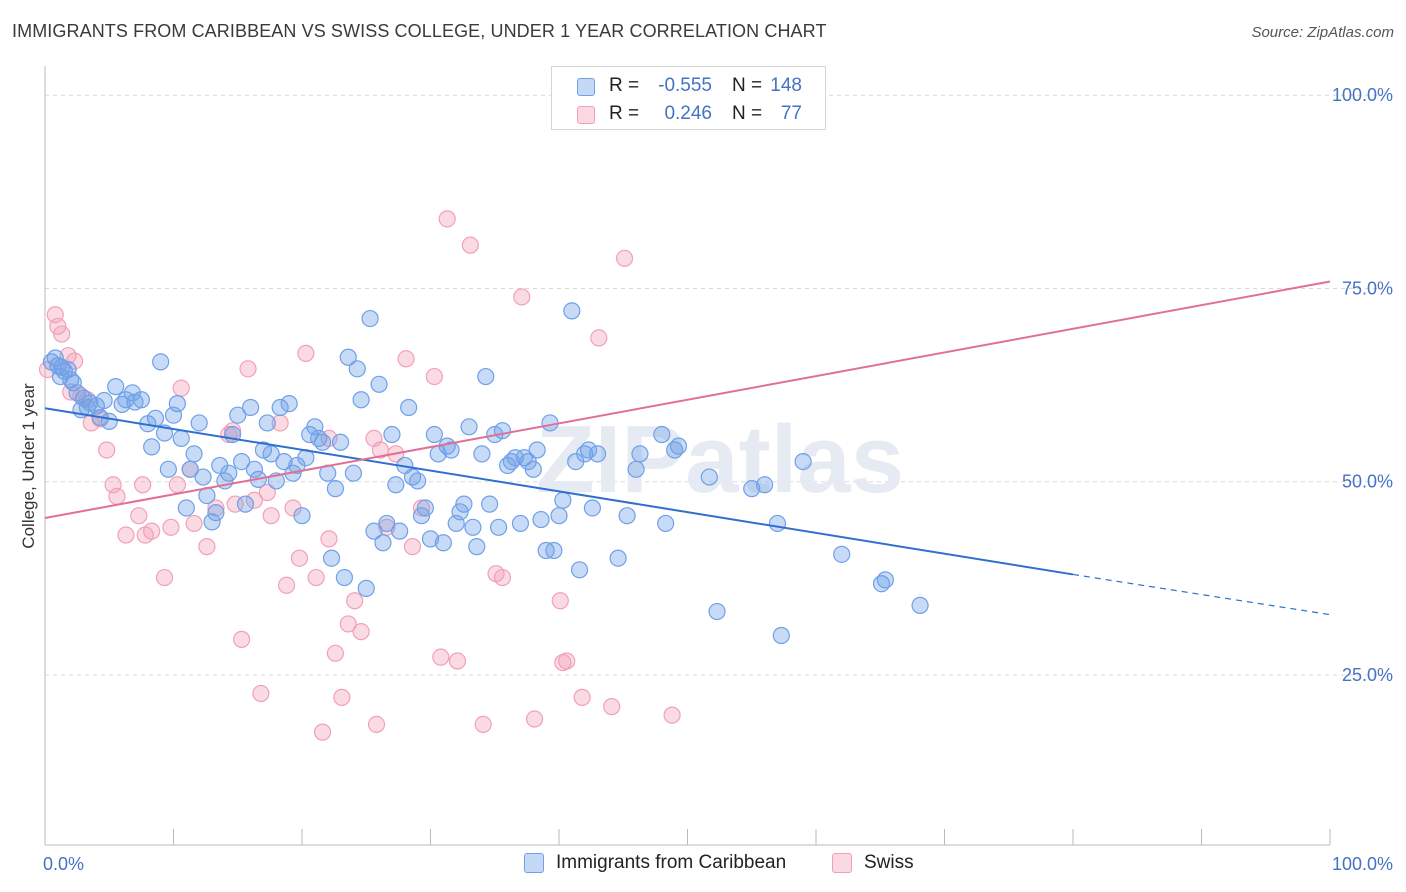 The height and width of the screenshot is (892, 1406). Describe the element at coordinates (1201, 594) in the screenshot. I see `caribbean-trend-extension` at that location.